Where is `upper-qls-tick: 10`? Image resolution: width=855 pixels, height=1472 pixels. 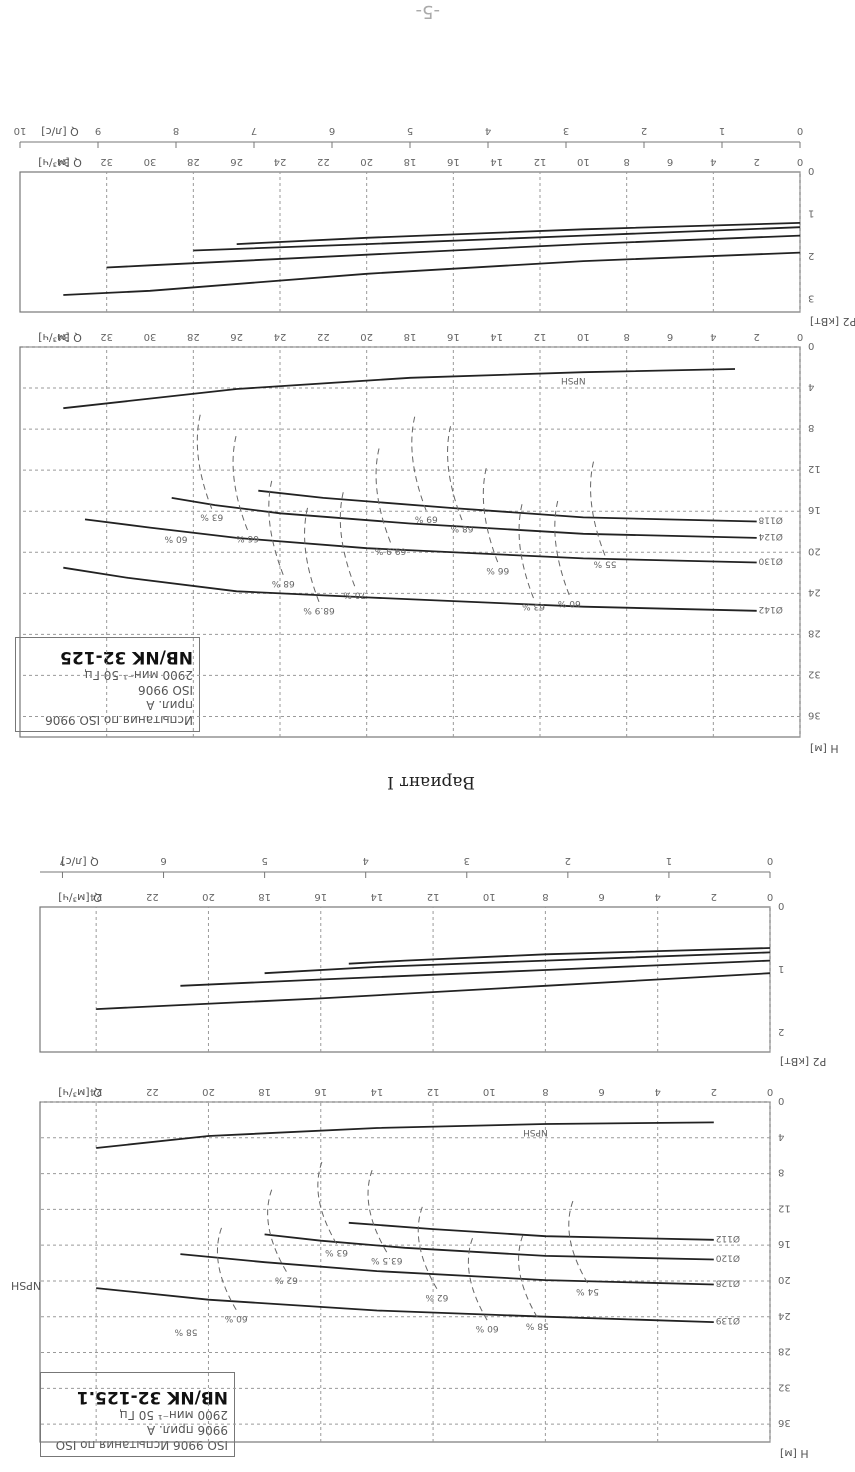 upper-qls-tick: 10 is located at coordinates (20, 130).